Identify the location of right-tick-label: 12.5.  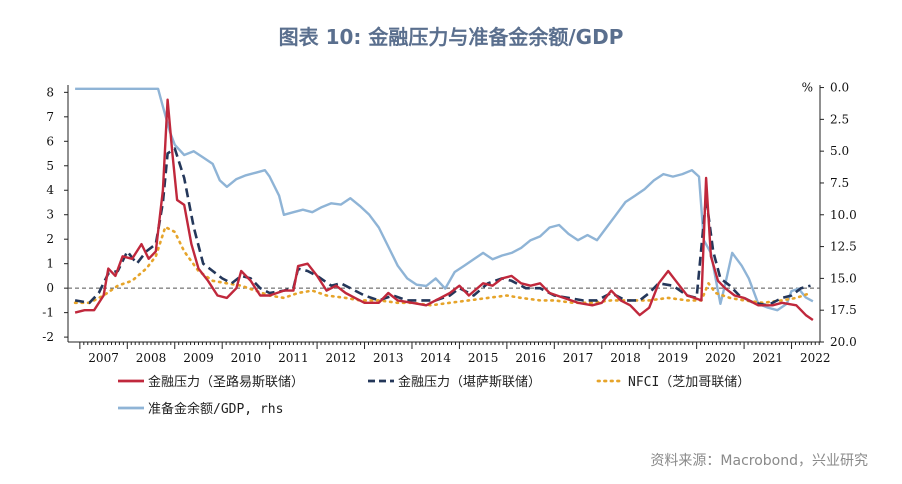
(843, 247).